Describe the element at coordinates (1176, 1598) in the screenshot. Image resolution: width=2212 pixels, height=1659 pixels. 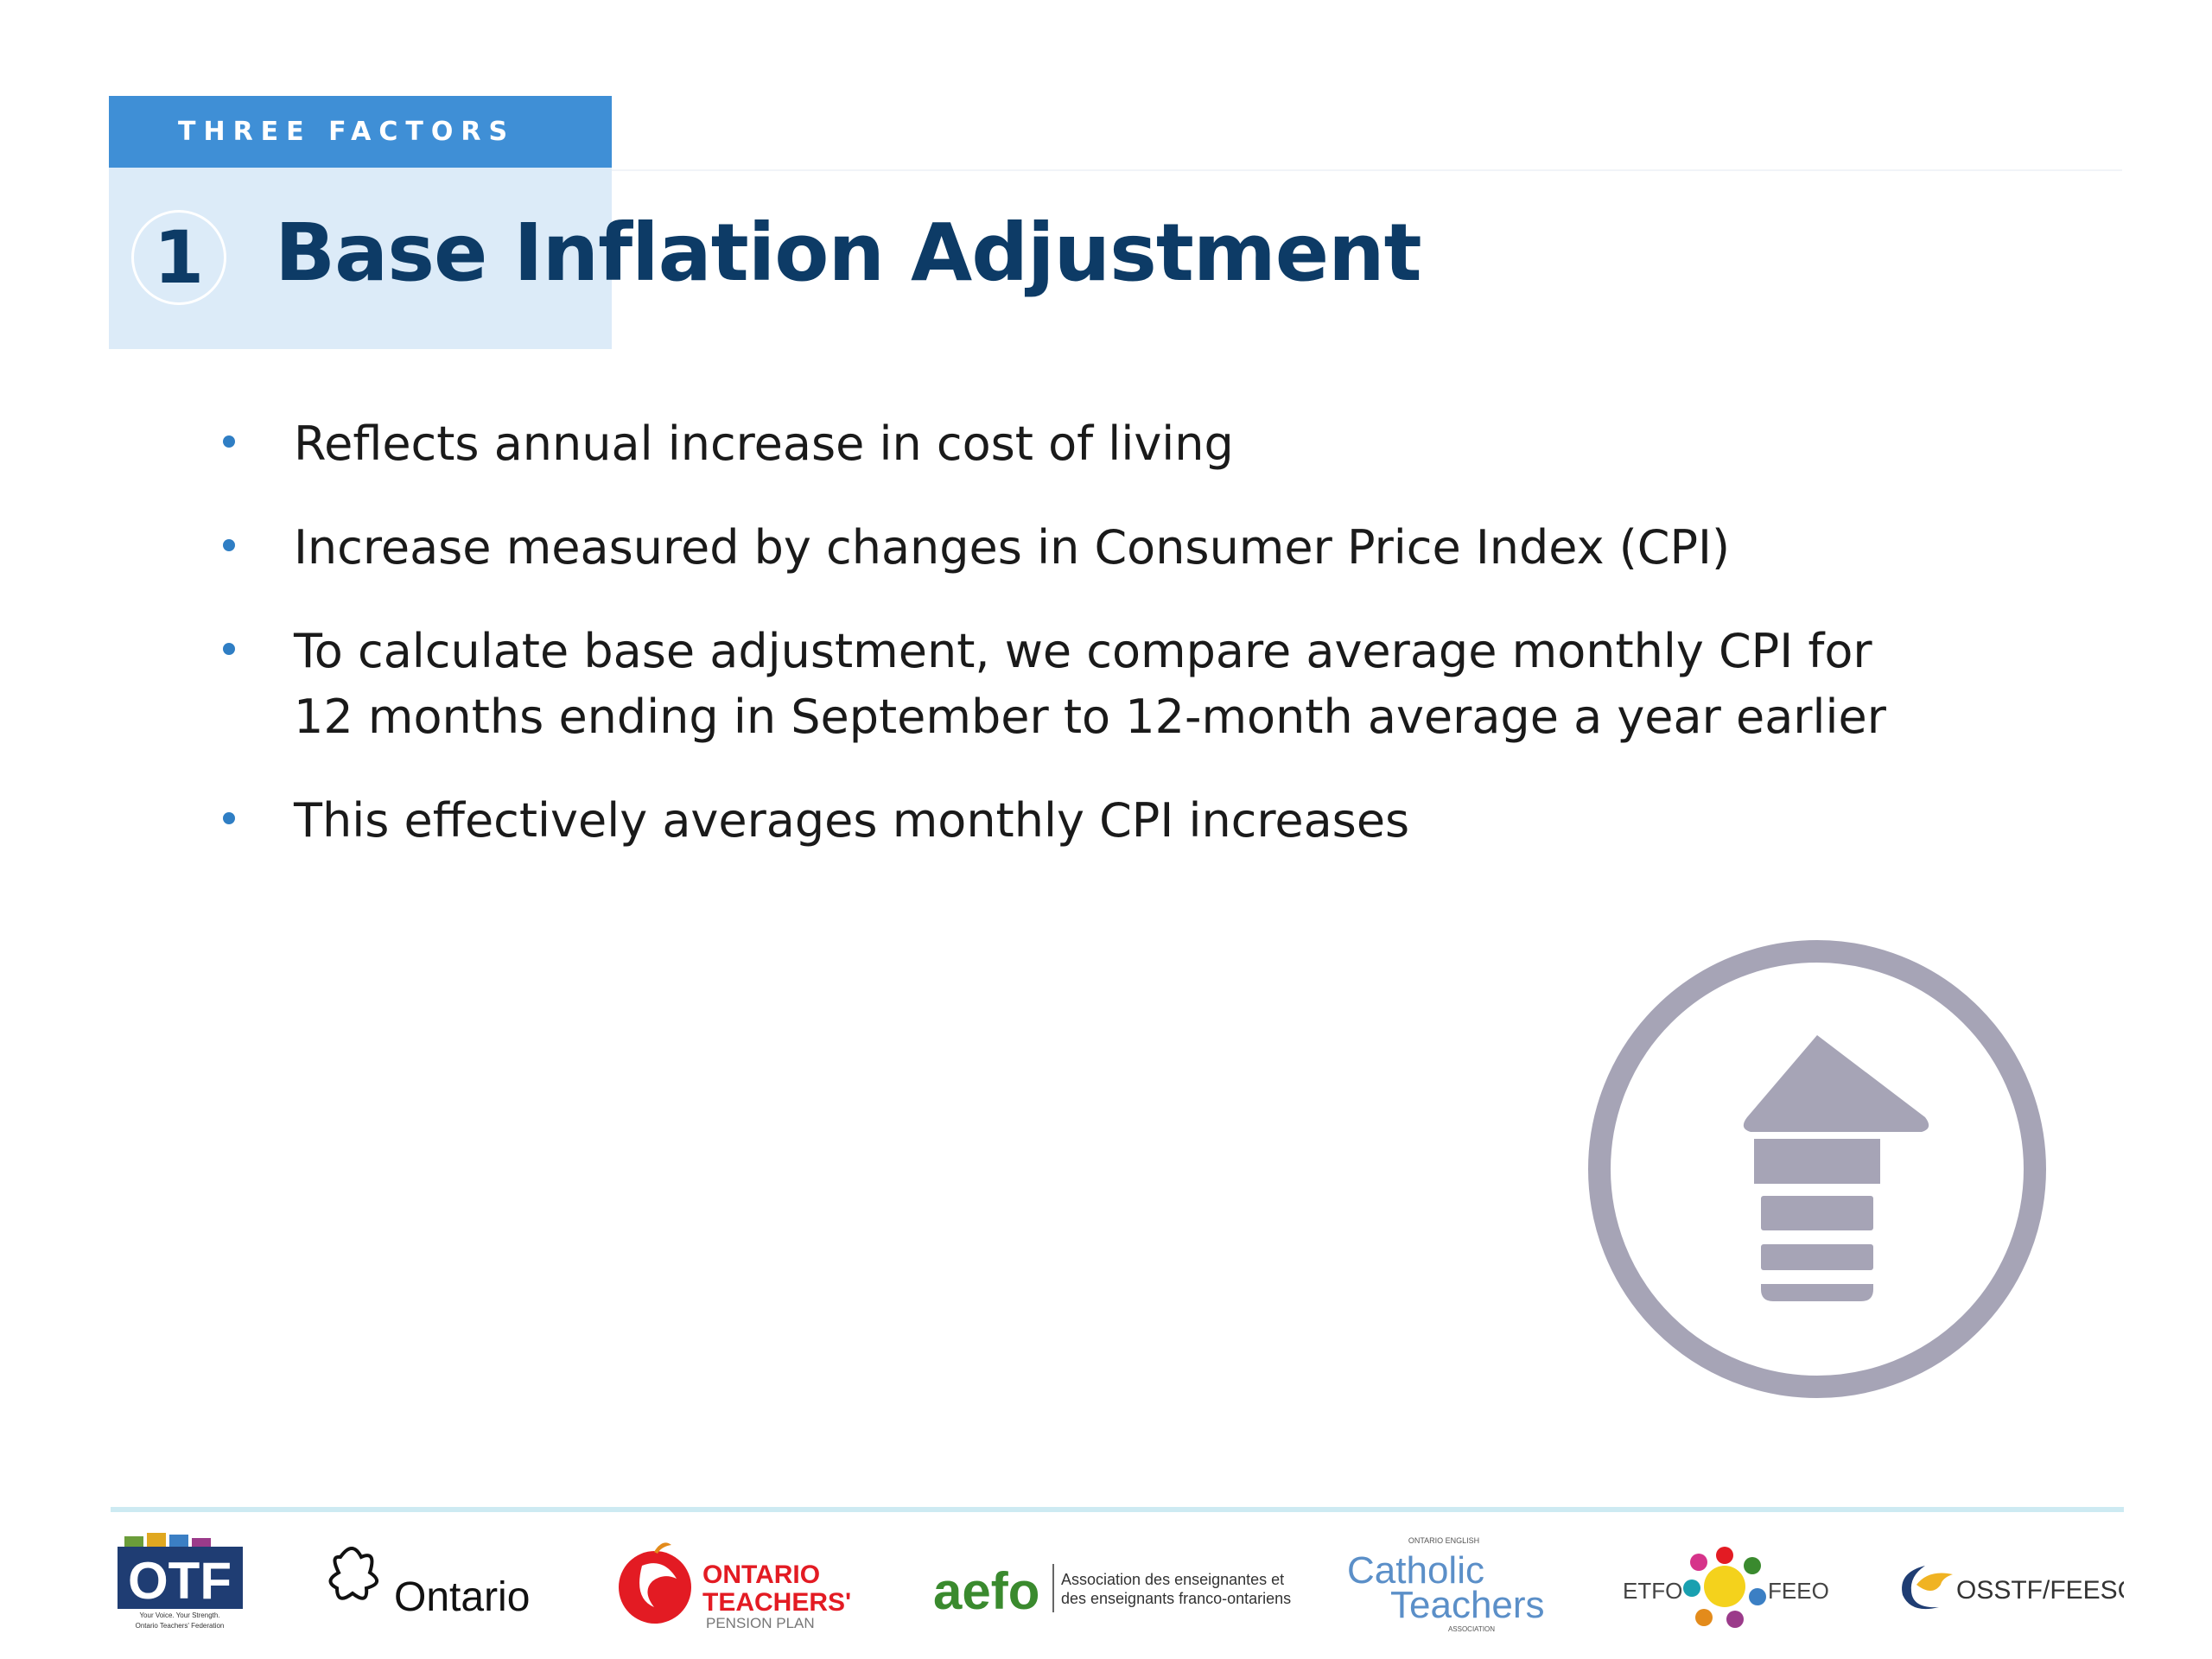
I see `aefo-line2: des enseignants franco-ontariens` at that location.